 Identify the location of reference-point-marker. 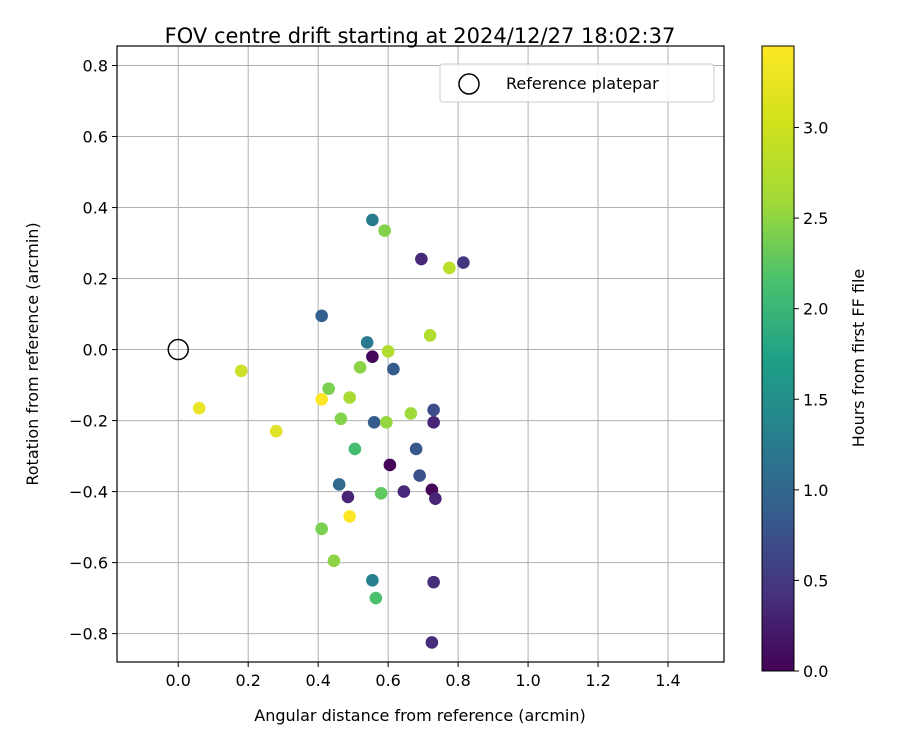
(178, 349).